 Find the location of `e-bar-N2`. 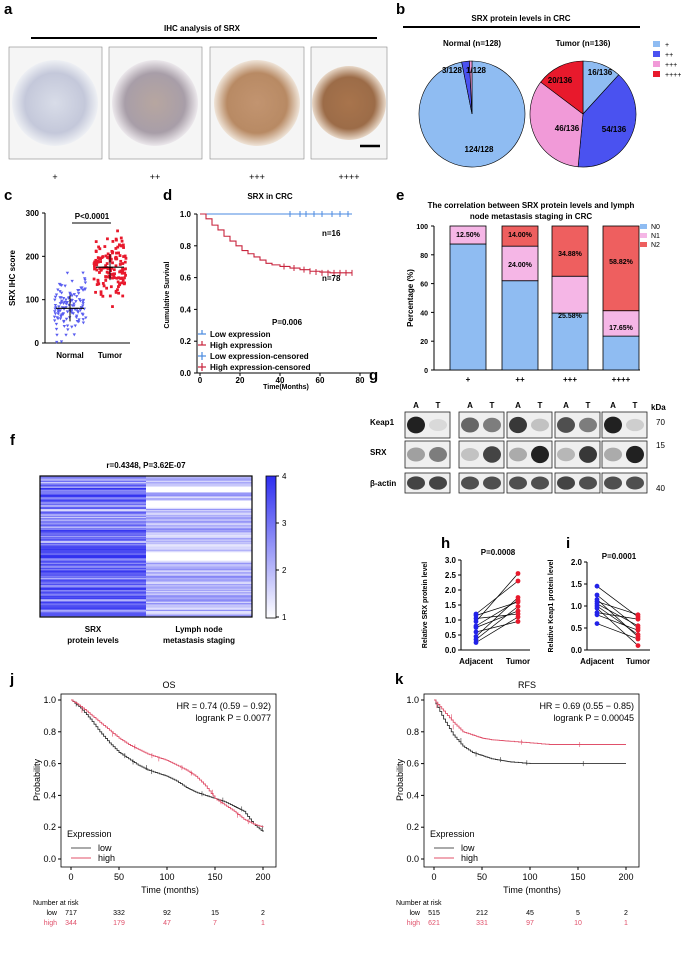

e-bar-N2 is located at coordinates (520, 236).